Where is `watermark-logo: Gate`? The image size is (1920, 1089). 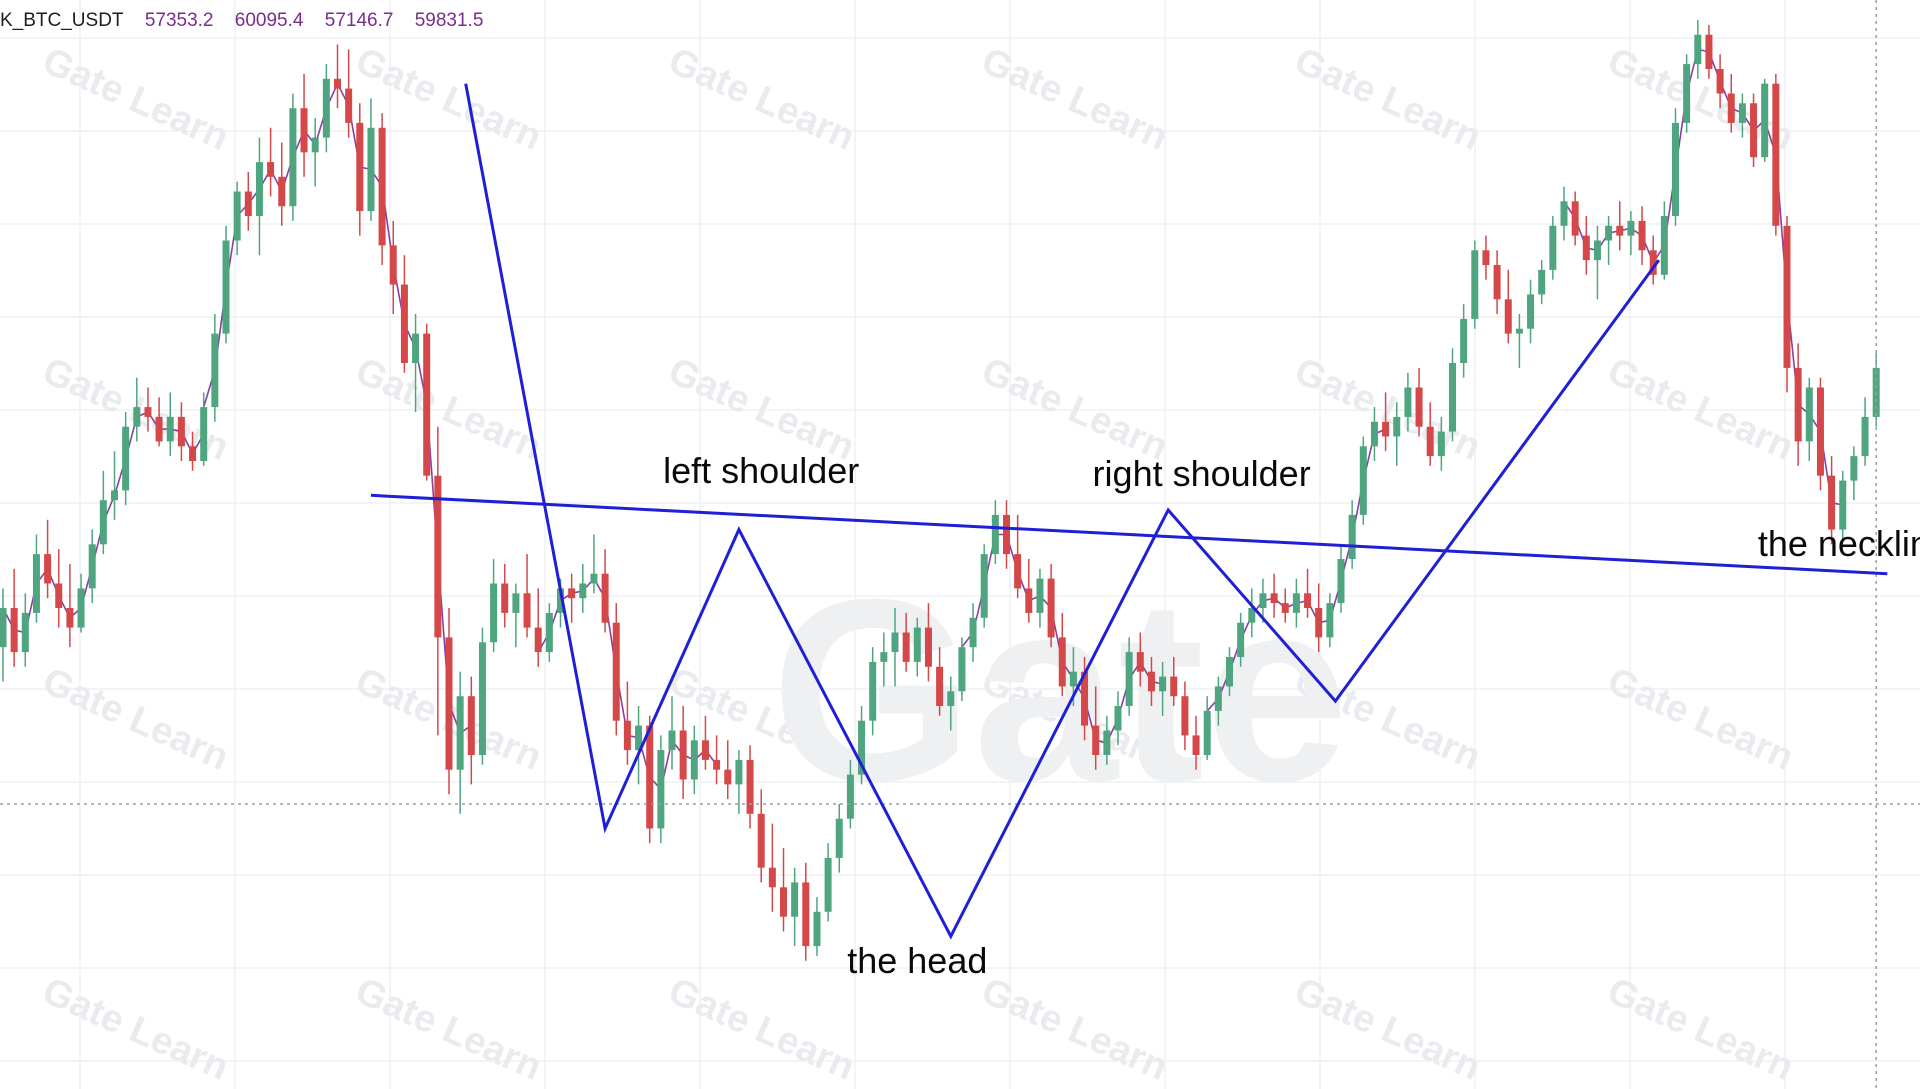
watermark-logo: Gate is located at coordinates (1060, 691).